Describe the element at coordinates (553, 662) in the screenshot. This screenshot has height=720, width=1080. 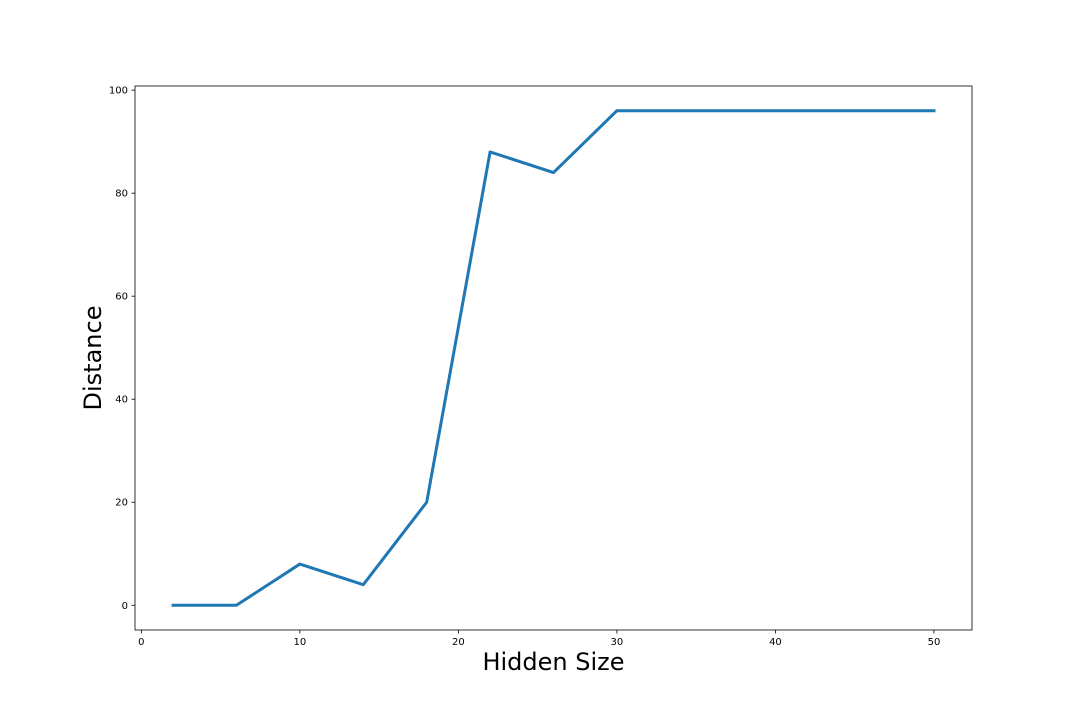
I see `x-axis-label: Hidden Size` at that location.